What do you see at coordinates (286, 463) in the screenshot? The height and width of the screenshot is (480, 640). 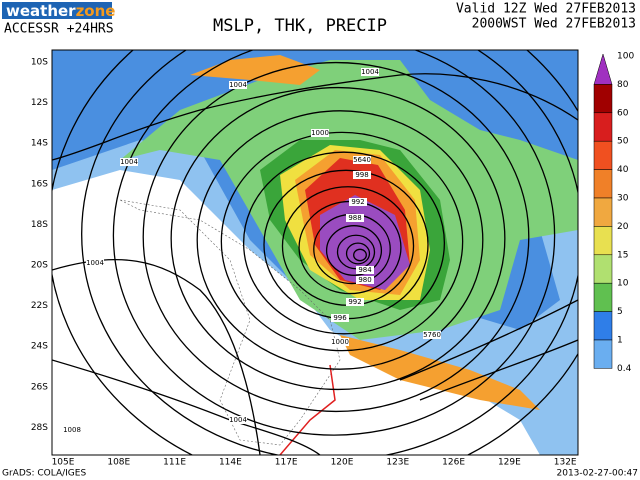 I see `lon-label: 117E` at bounding box center [286, 463].